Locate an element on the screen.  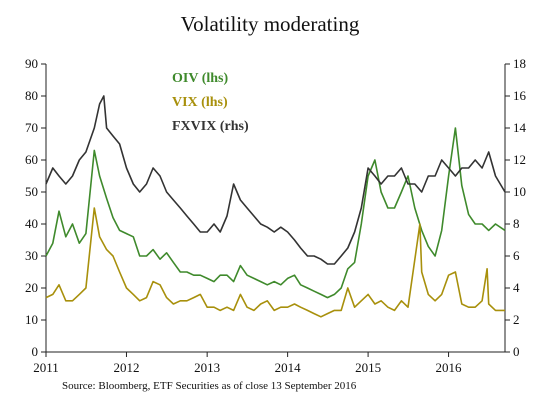
y-right-tick-label: 6 is located at coordinates (516, 255).